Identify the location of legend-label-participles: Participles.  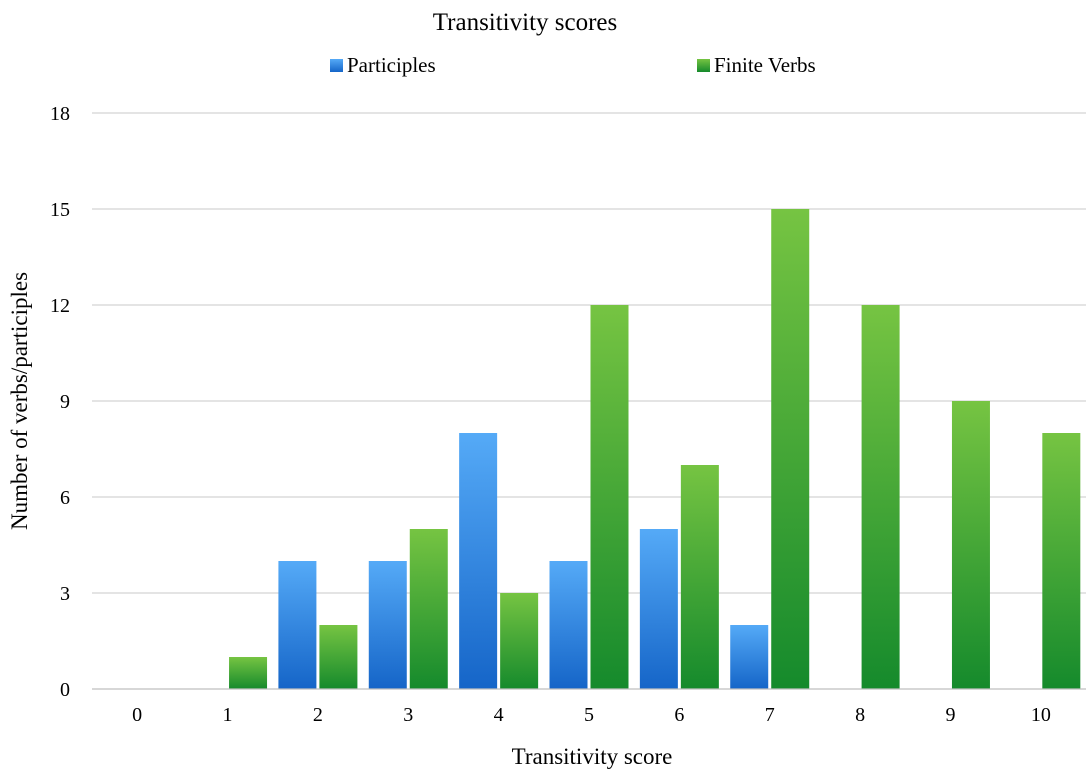
(391, 65).